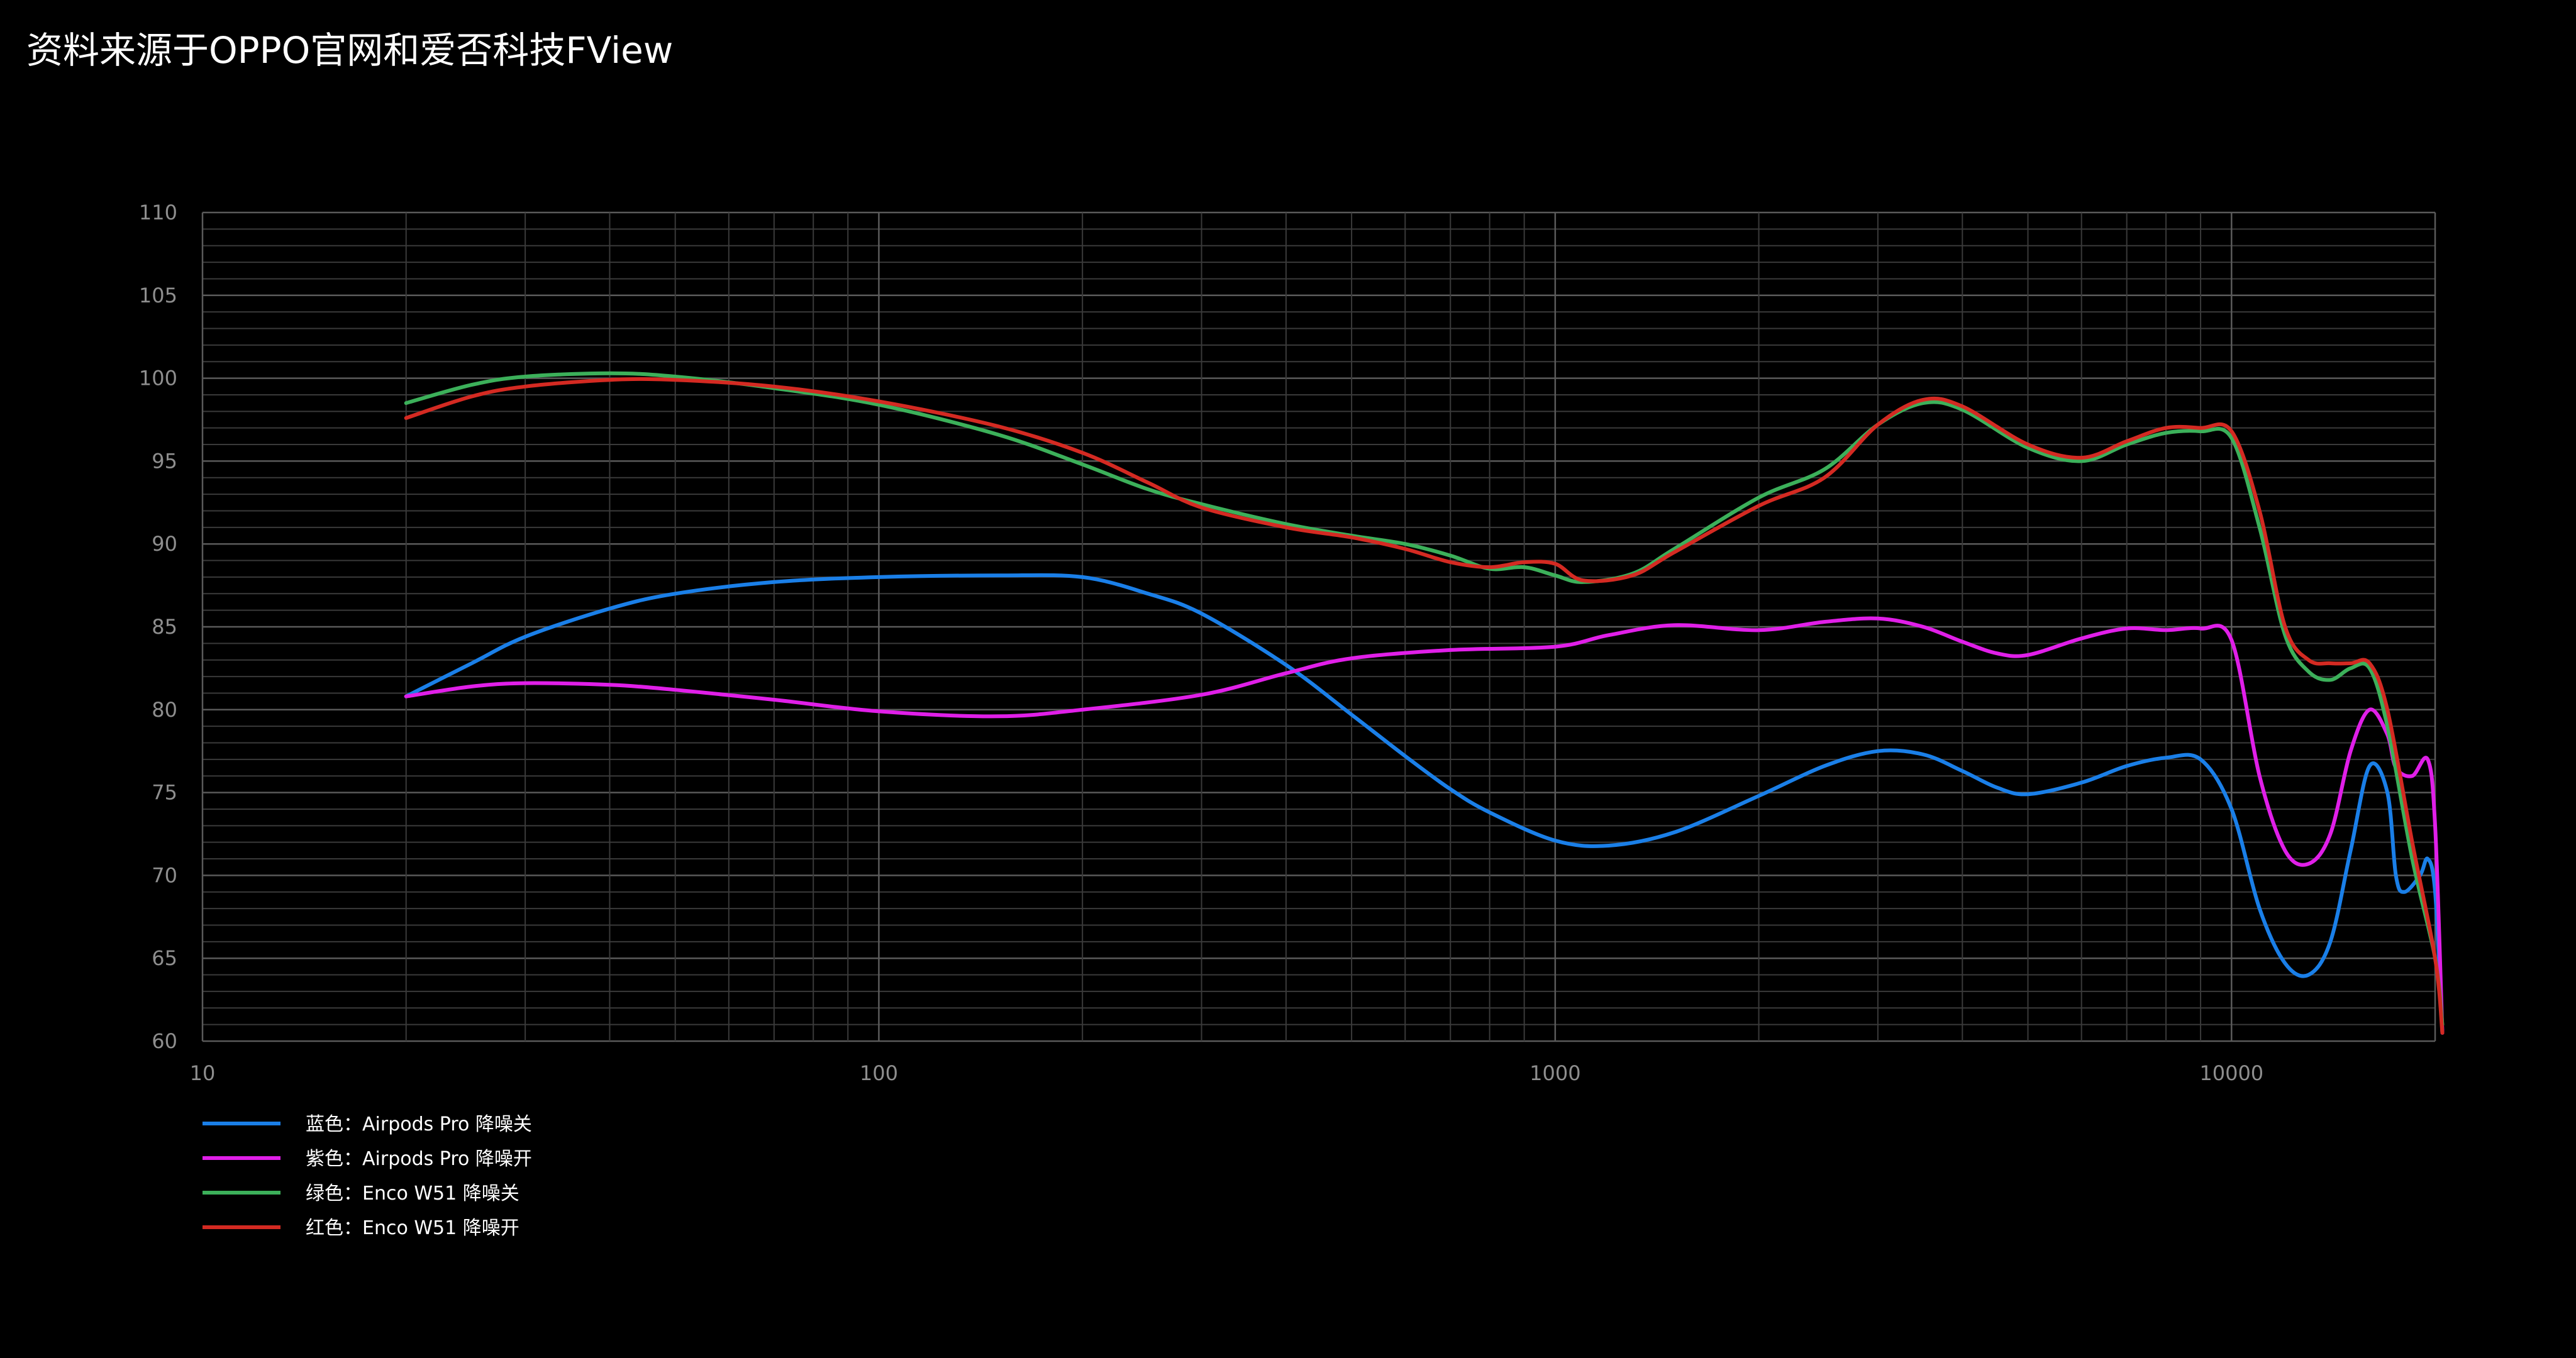 The image size is (2576, 1358). I want to click on y-tick-label: 85, so click(164, 627).